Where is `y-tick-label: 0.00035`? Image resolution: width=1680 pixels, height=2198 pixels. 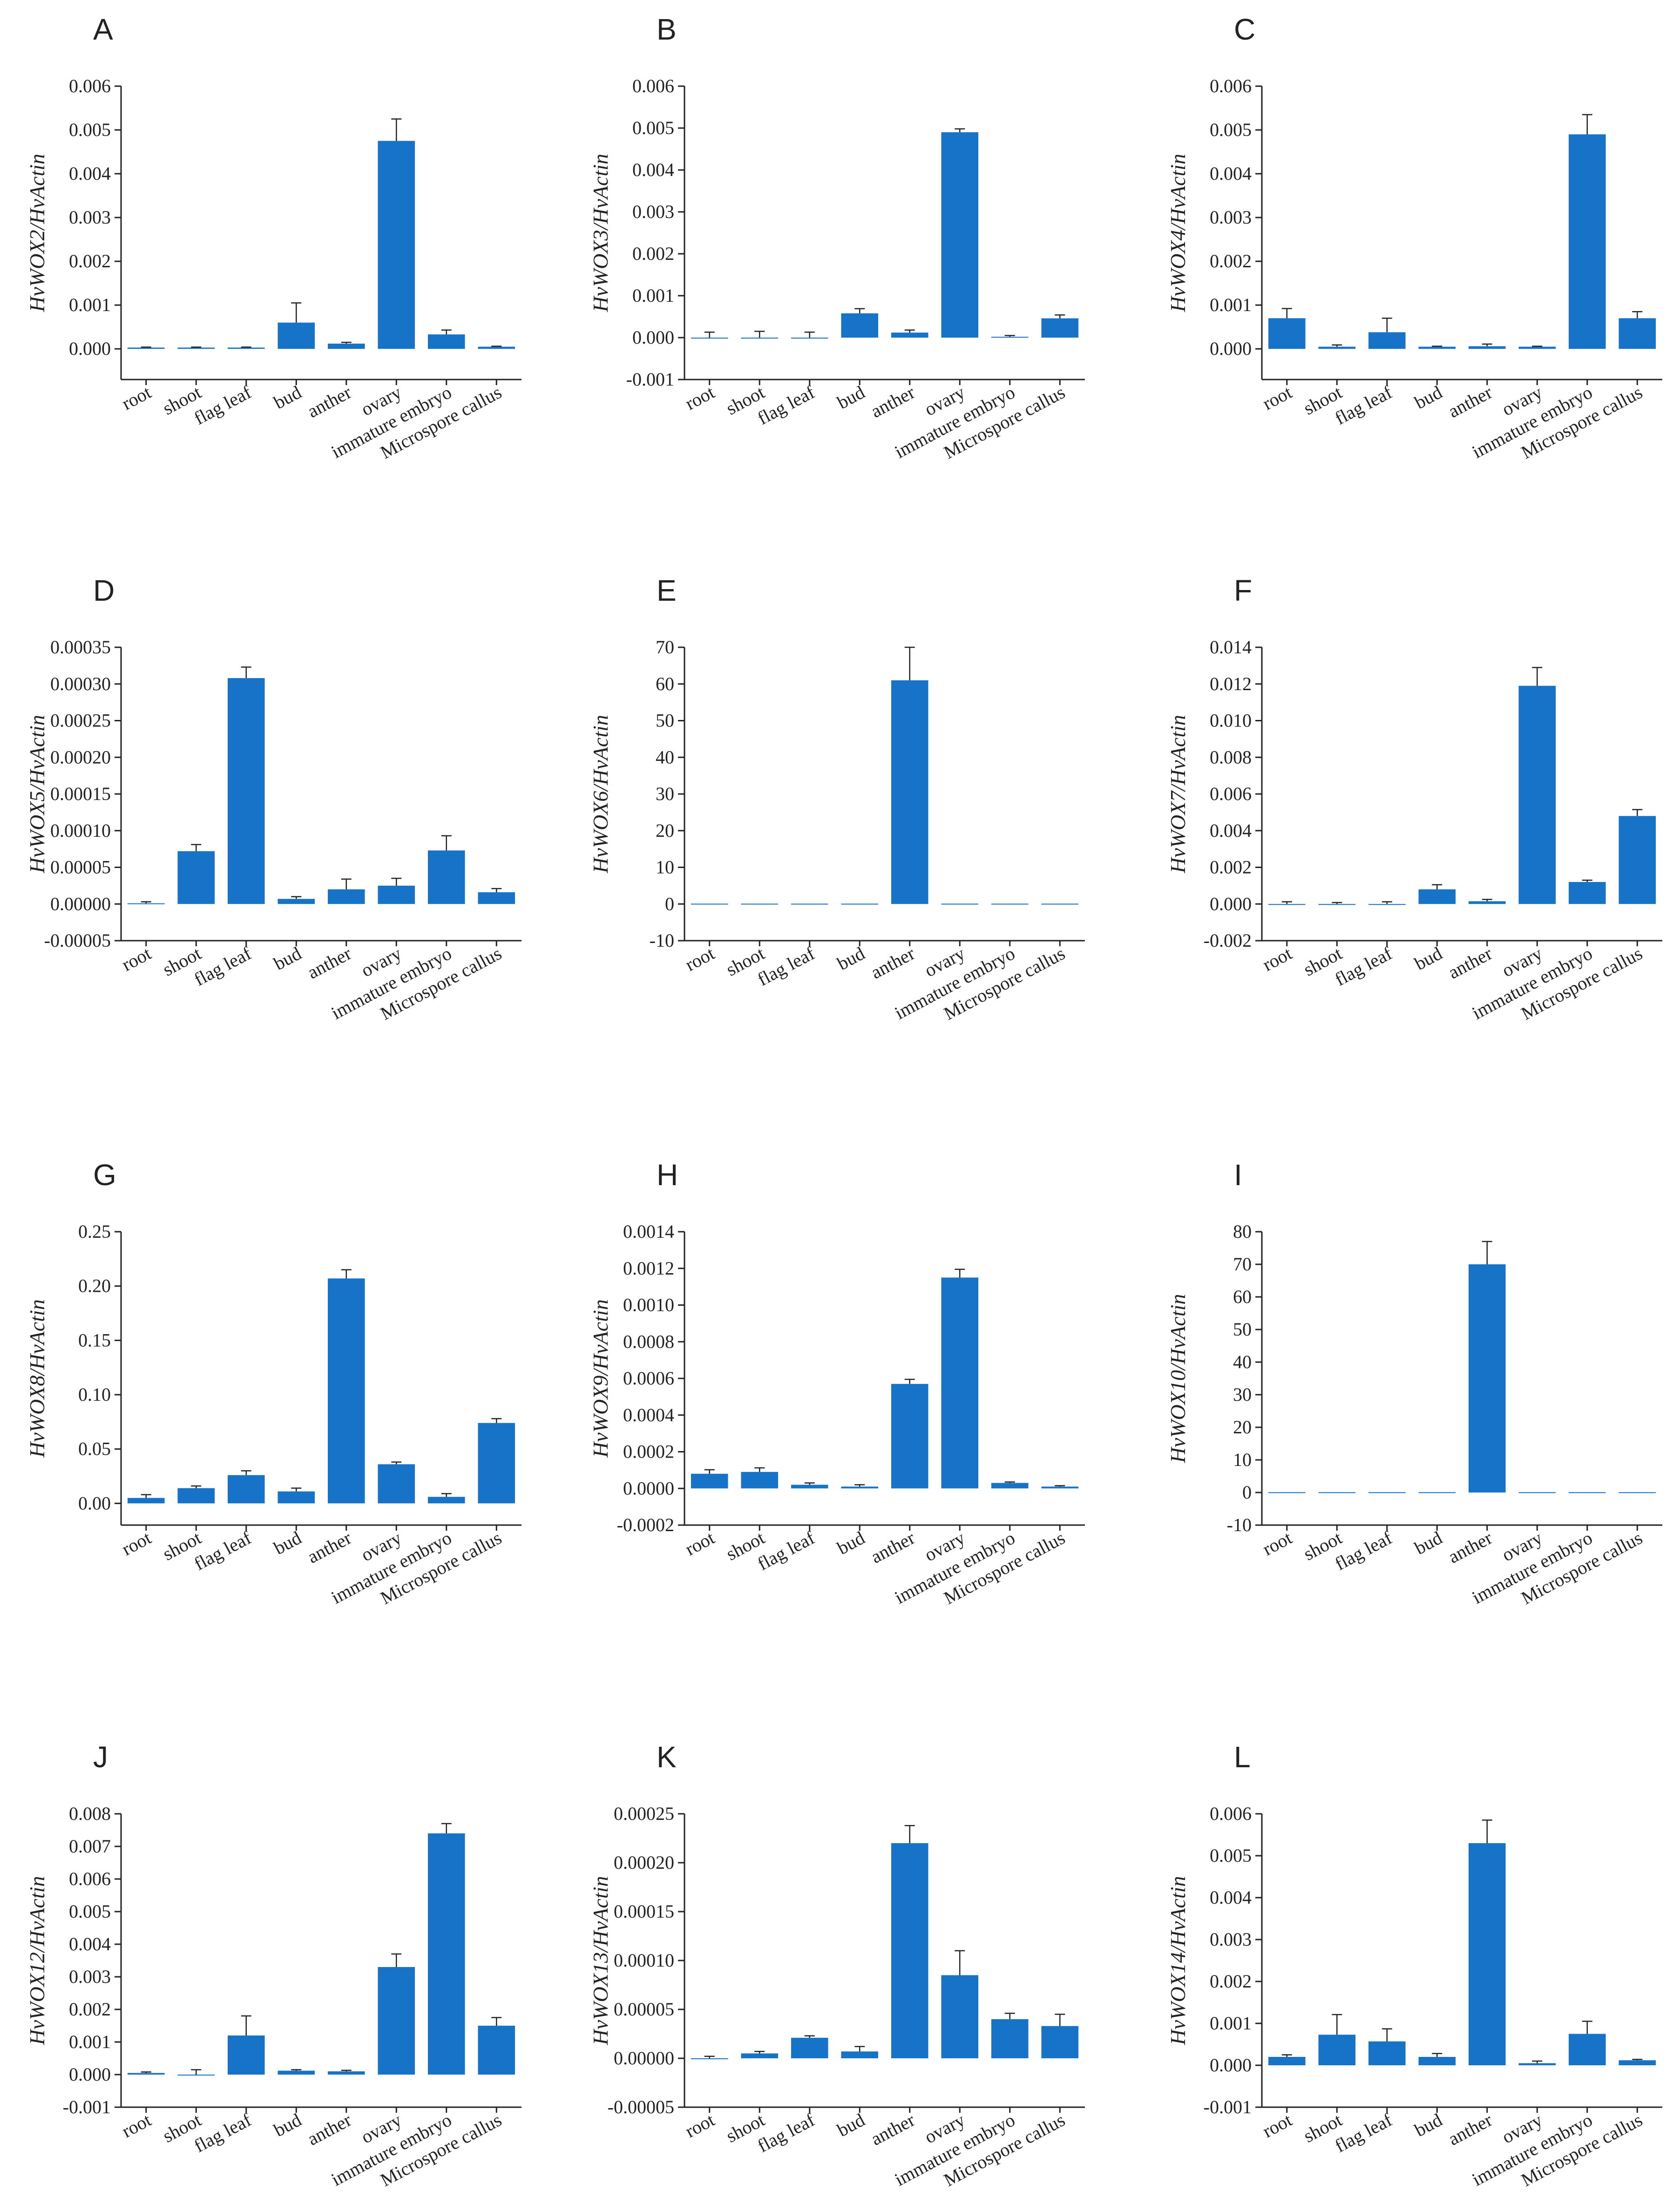 y-tick-label: 0.00035 is located at coordinates (80, 647).